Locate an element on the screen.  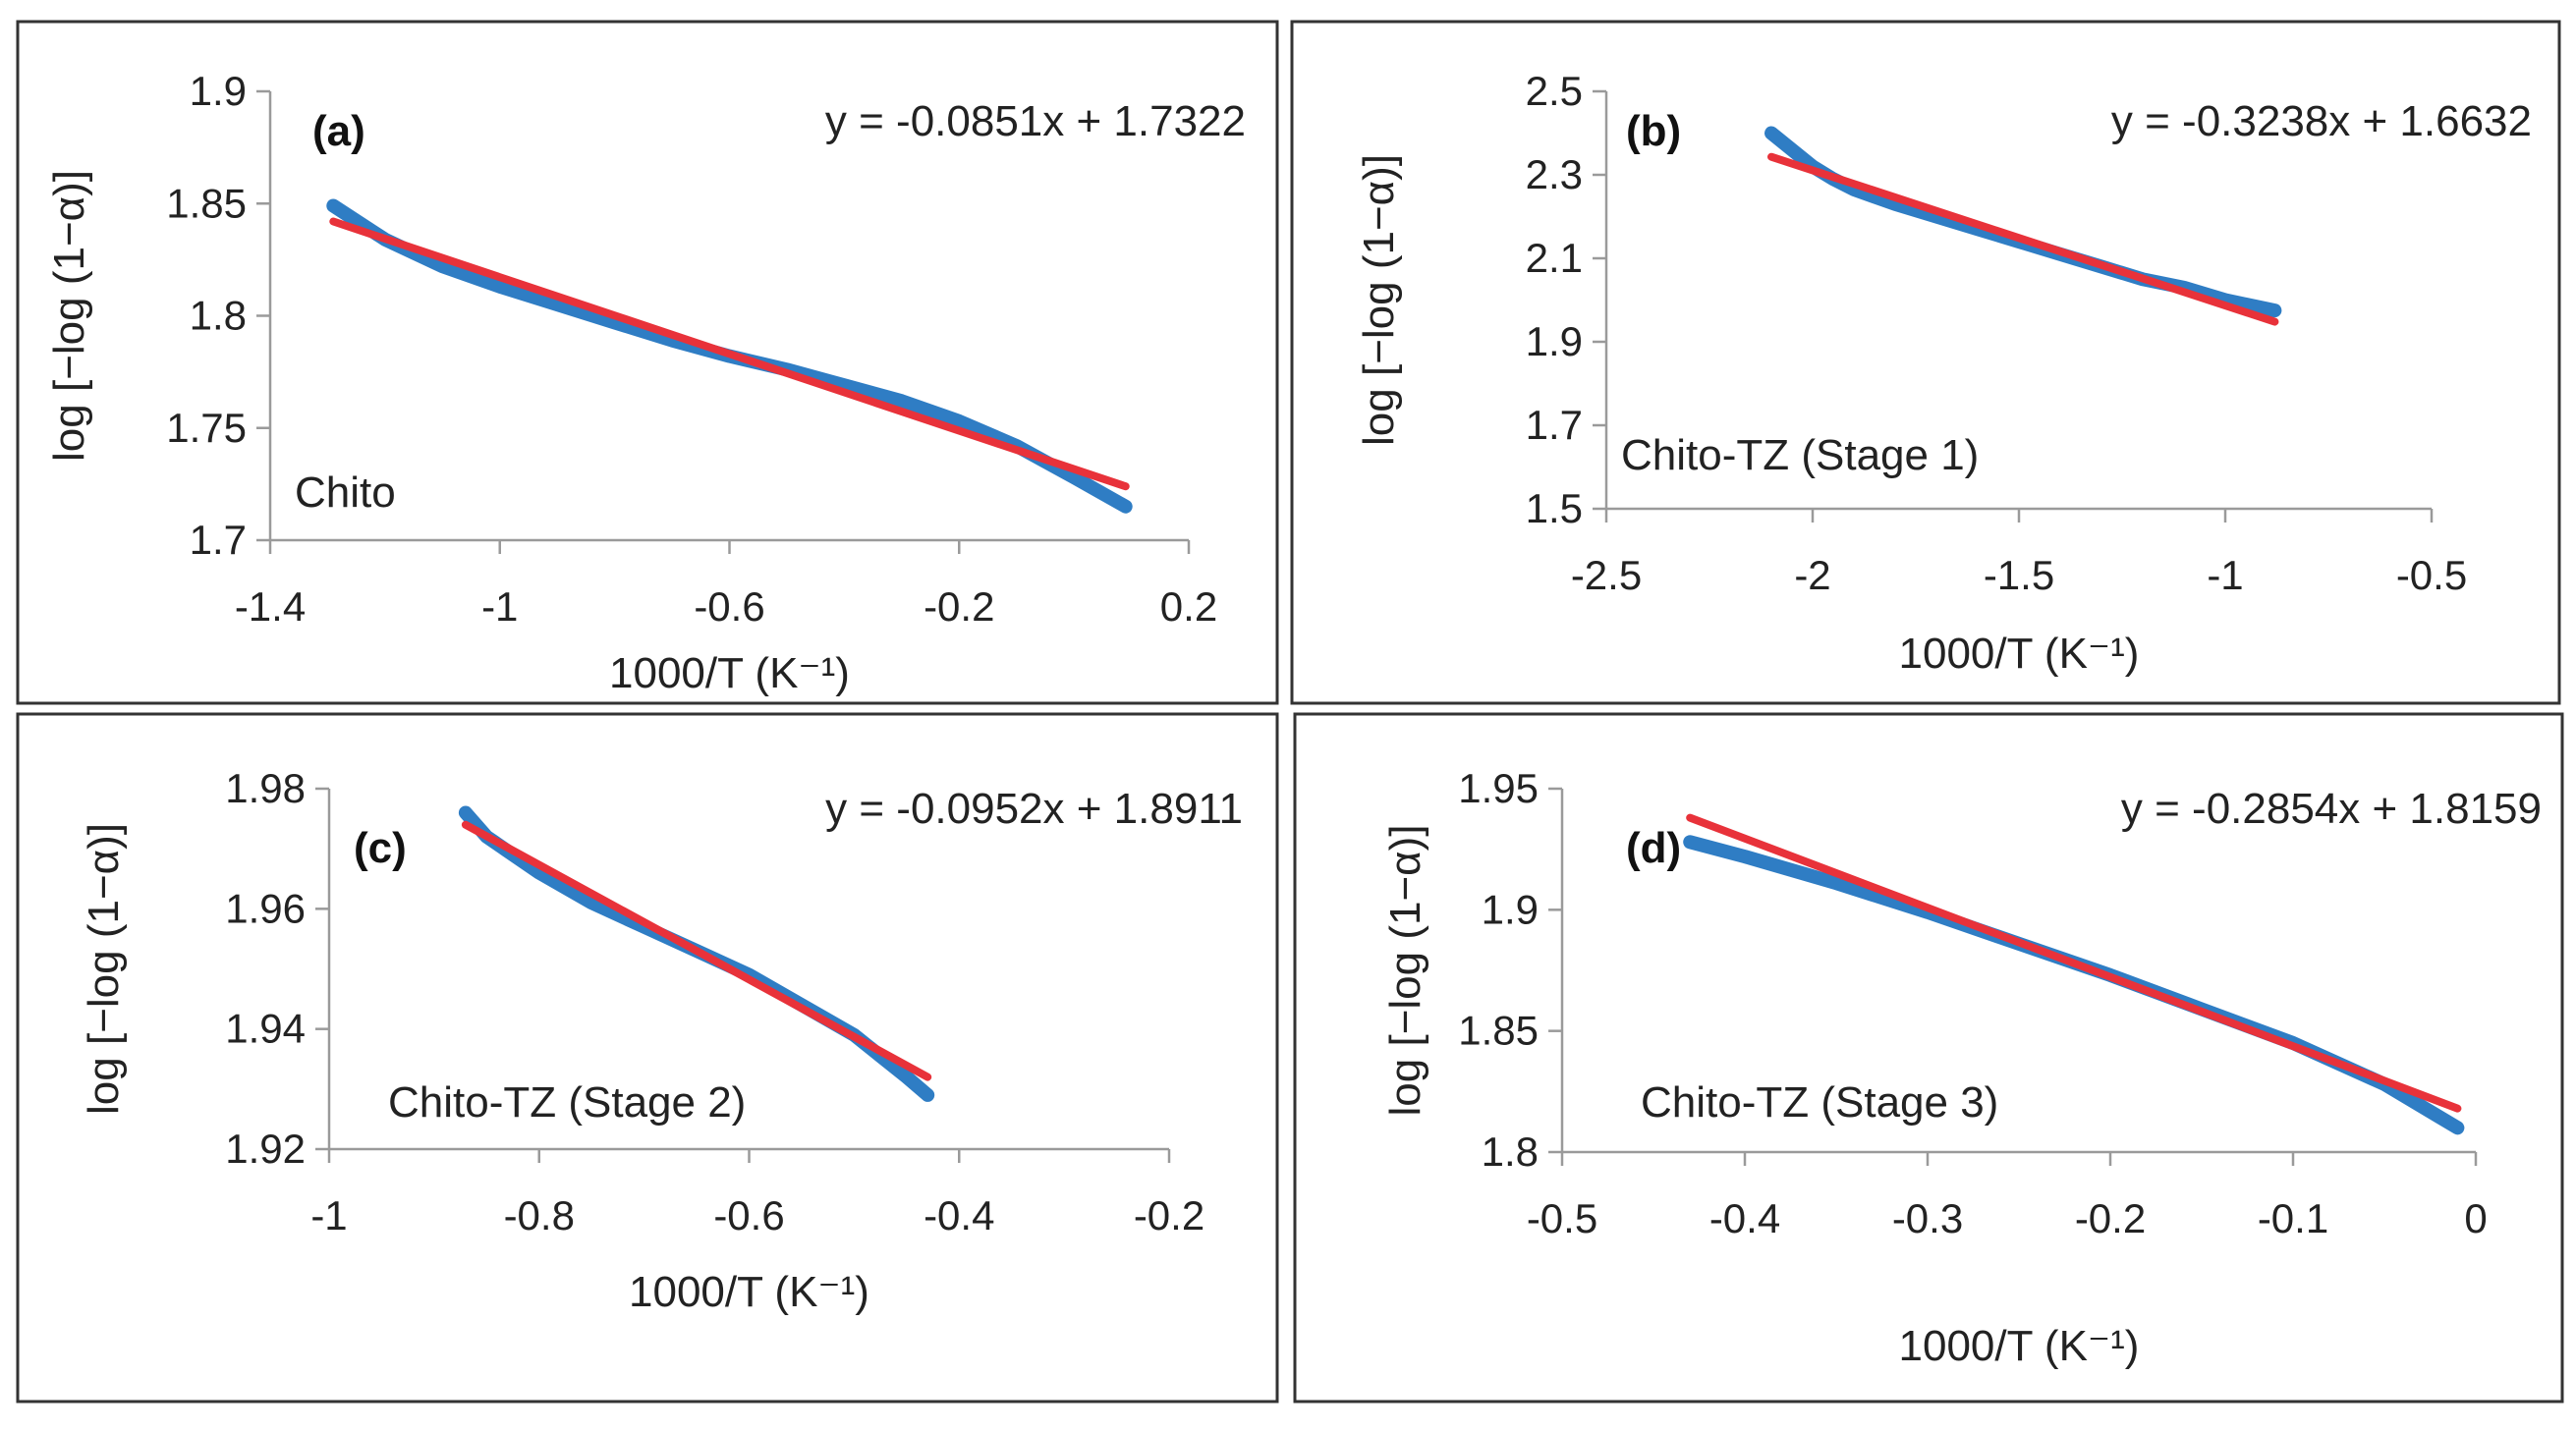
panel-letter: (a) is located at coordinates (338, 131).